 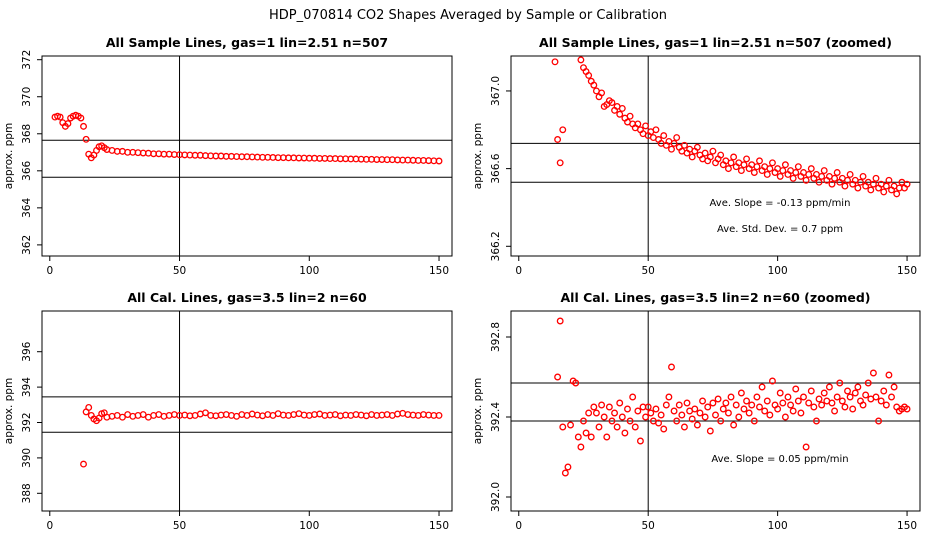 What do you see at coordinates (27, 422) in the screenshot?
I see `y-tick-label: 392` at bounding box center [27, 422].